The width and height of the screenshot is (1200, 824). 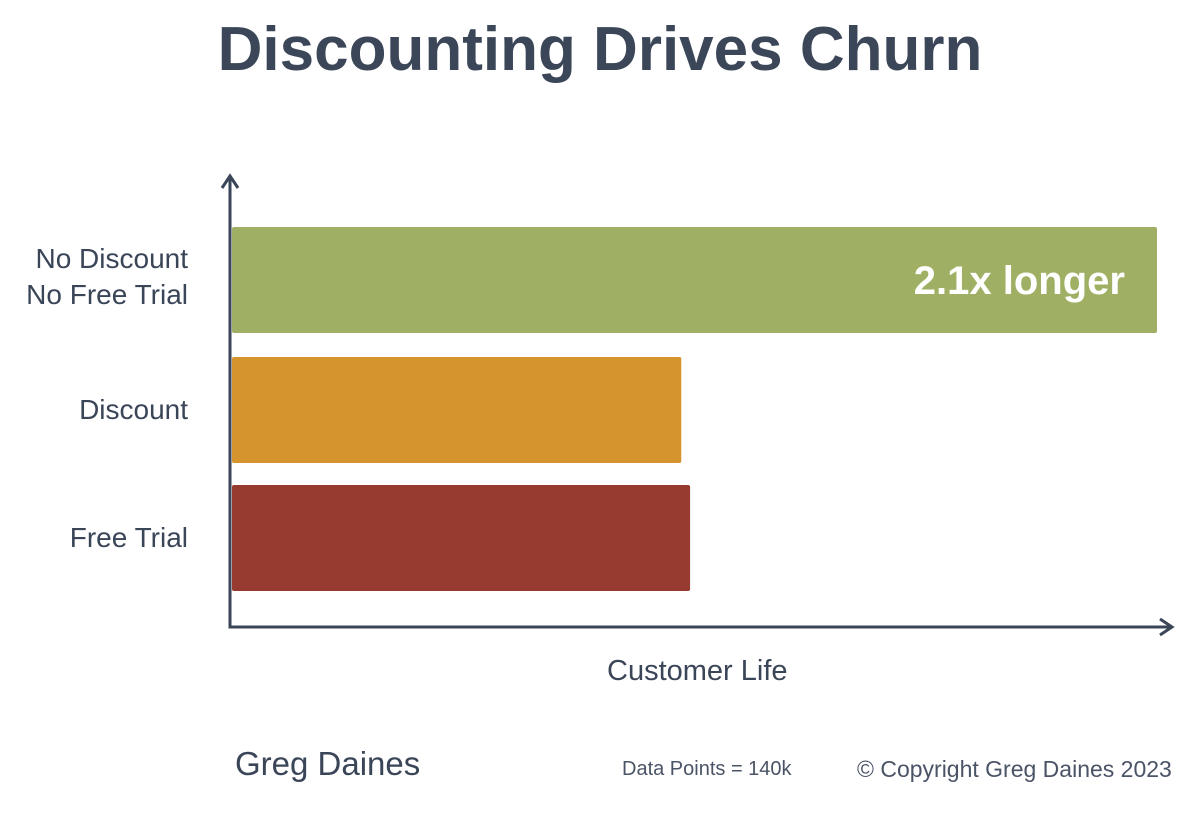 What do you see at coordinates (328, 763) in the screenshot?
I see `author-name: Greg Daines` at bounding box center [328, 763].